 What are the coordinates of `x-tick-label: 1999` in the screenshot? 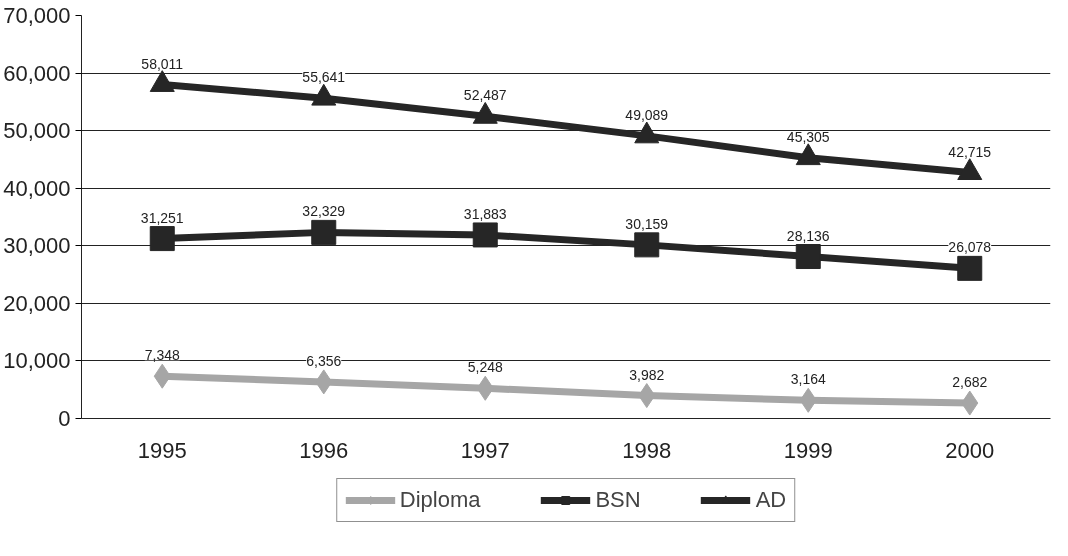 It's located at (808, 450).